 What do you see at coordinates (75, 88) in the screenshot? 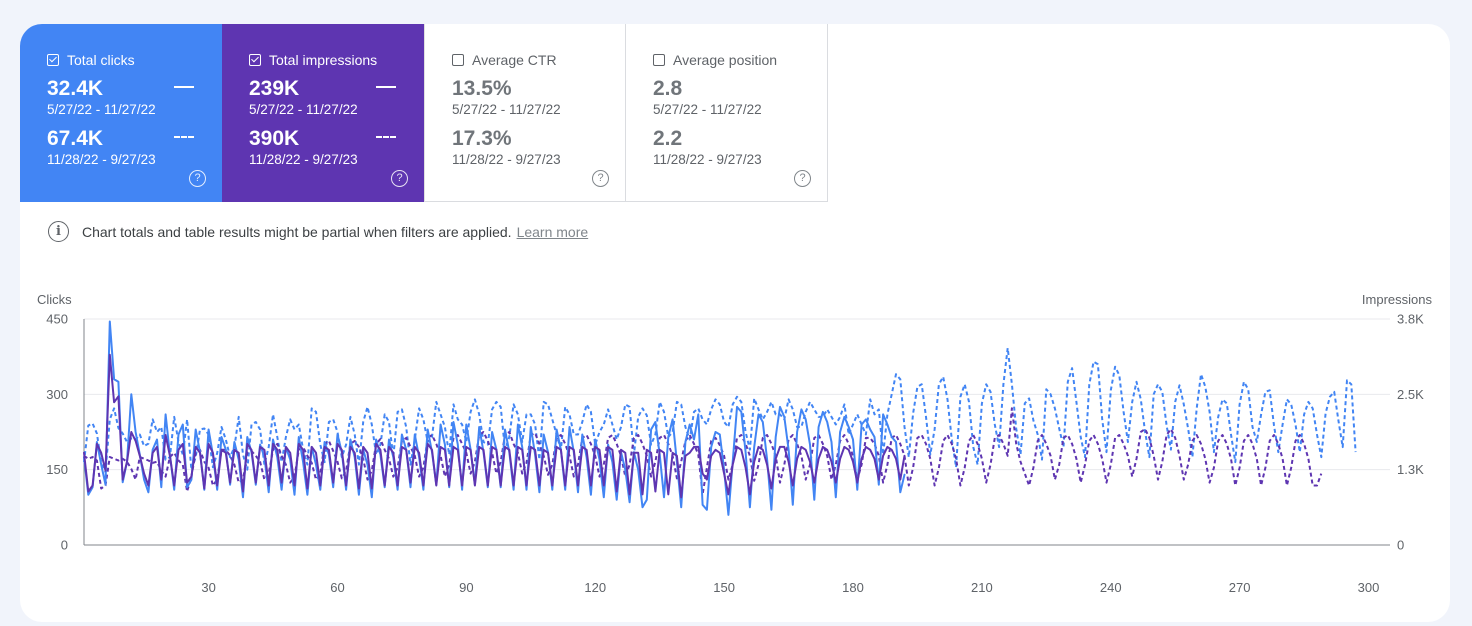
I see `metric-value-previous: 32.4K` at bounding box center [75, 88].